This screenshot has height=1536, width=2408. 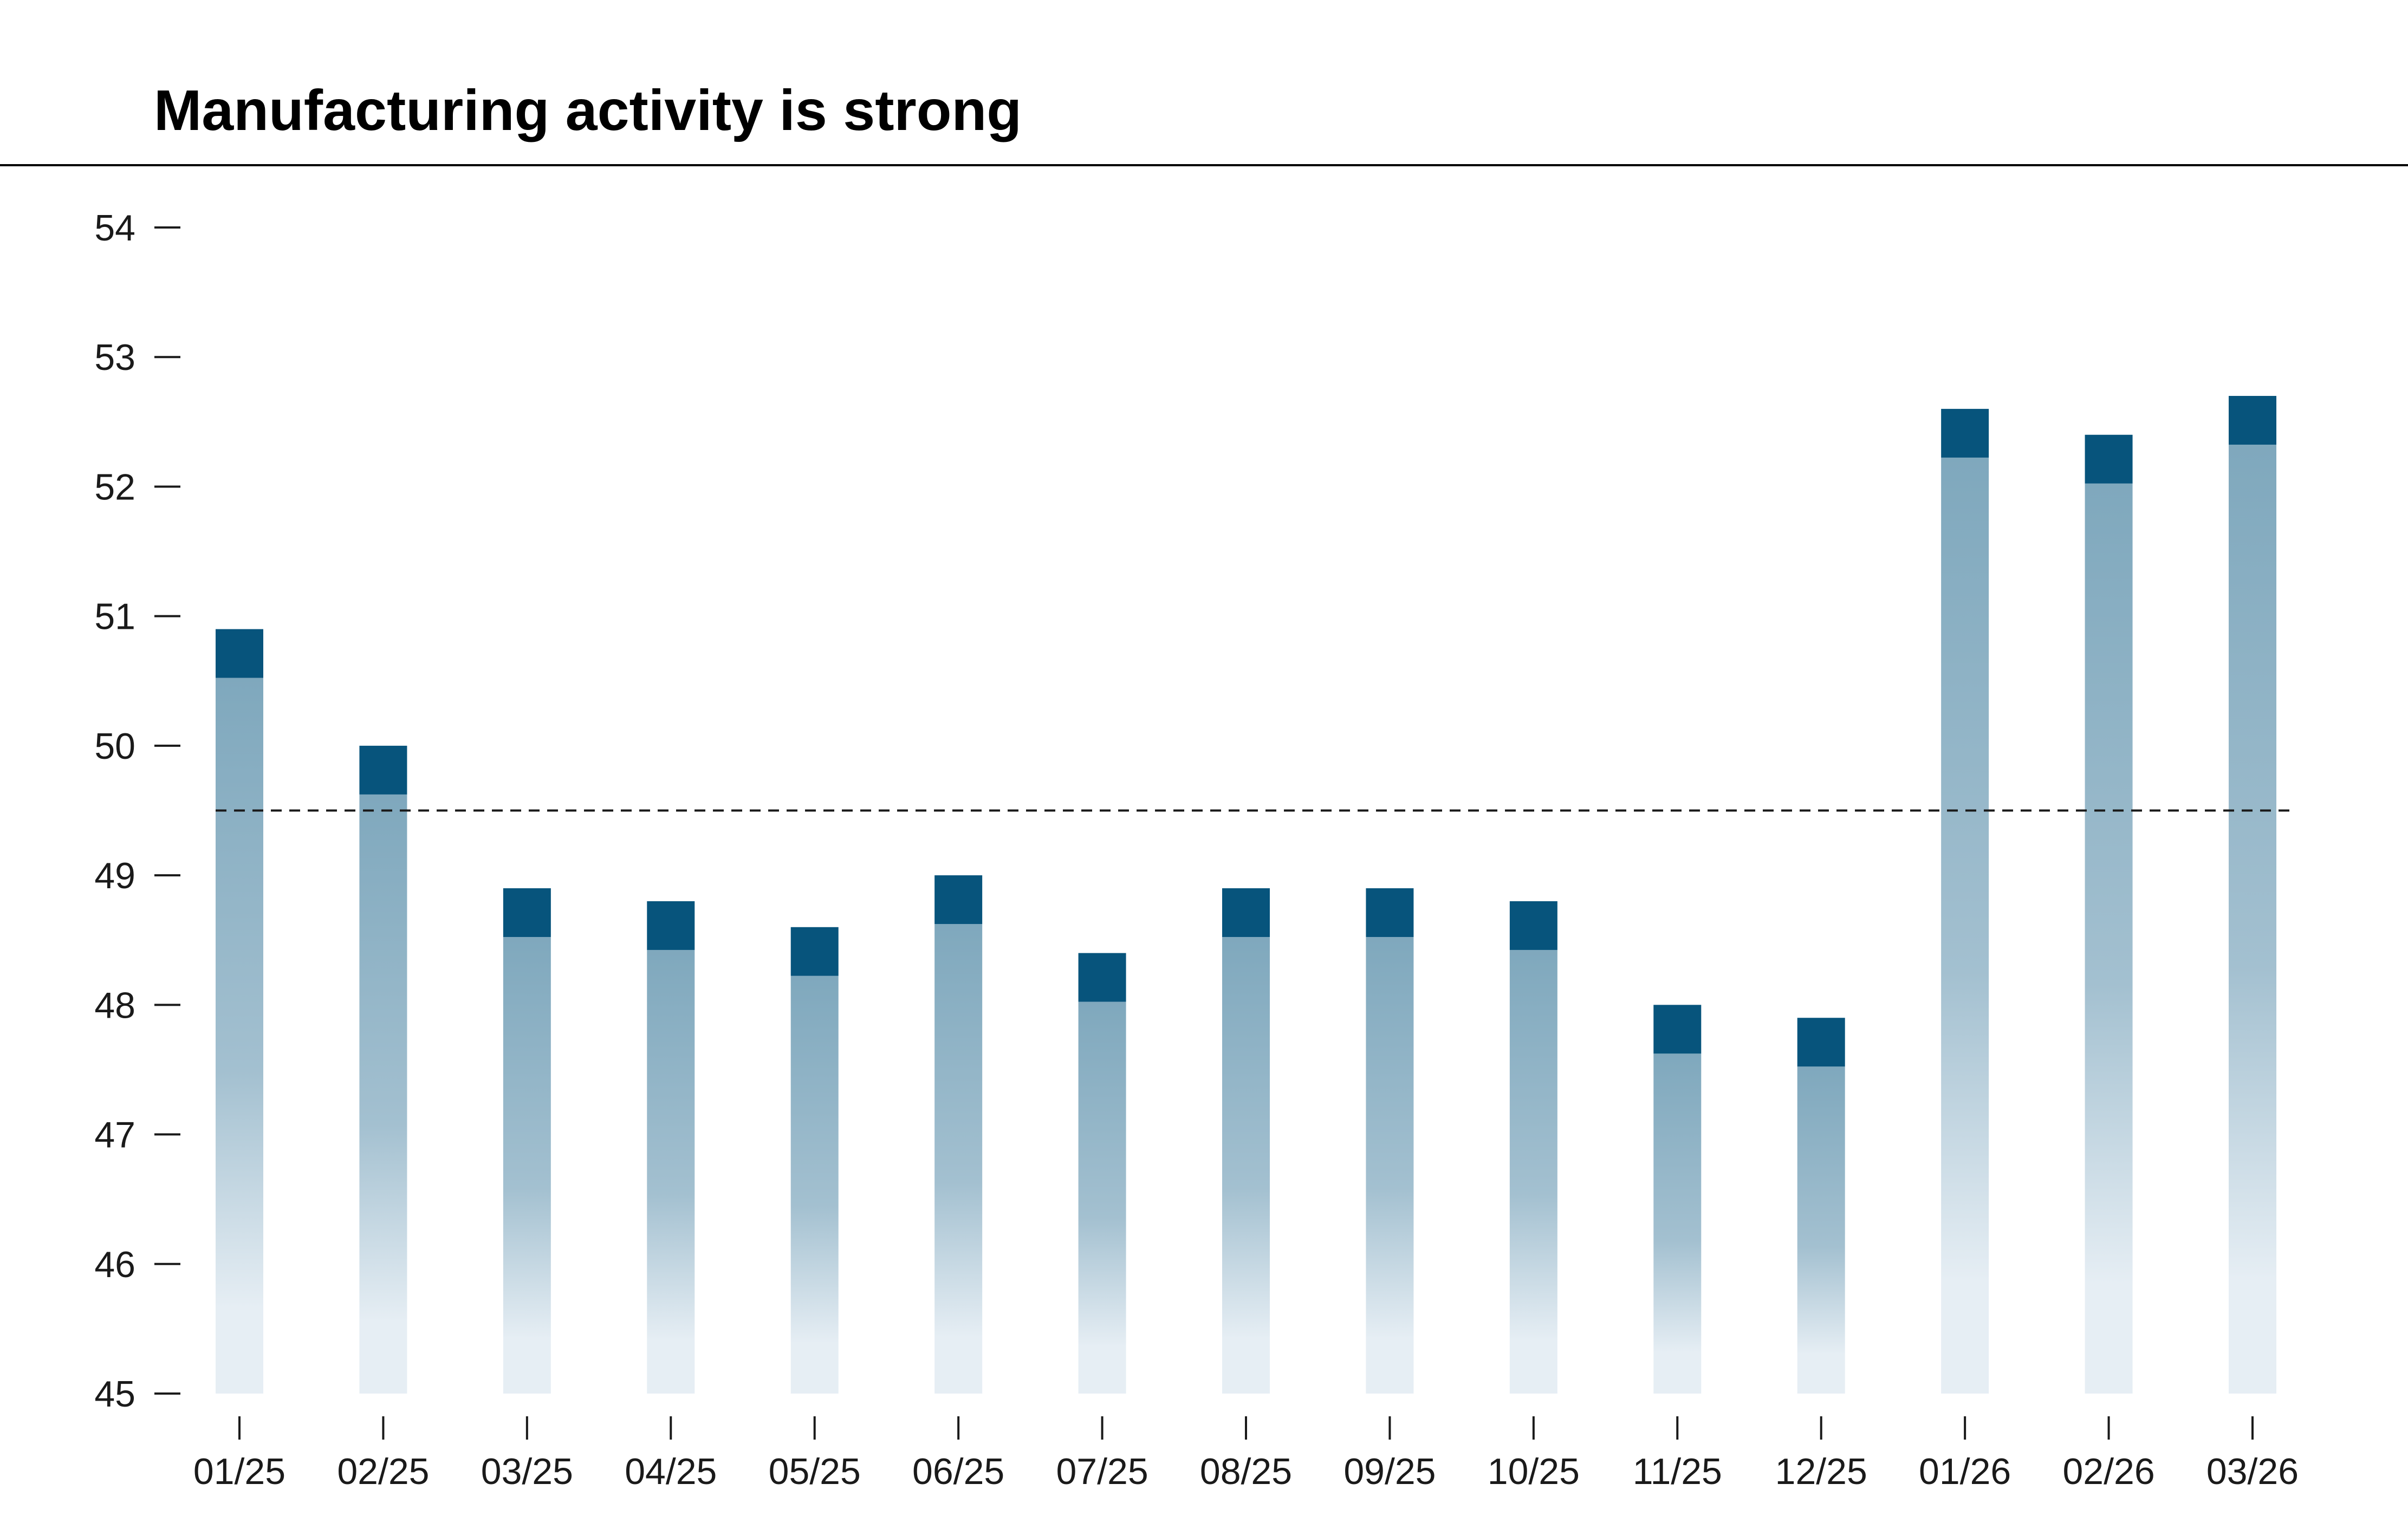 What do you see at coordinates (114, 1395) in the screenshot?
I see `y-tick-label: 45` at bounding box center [114, 1395].